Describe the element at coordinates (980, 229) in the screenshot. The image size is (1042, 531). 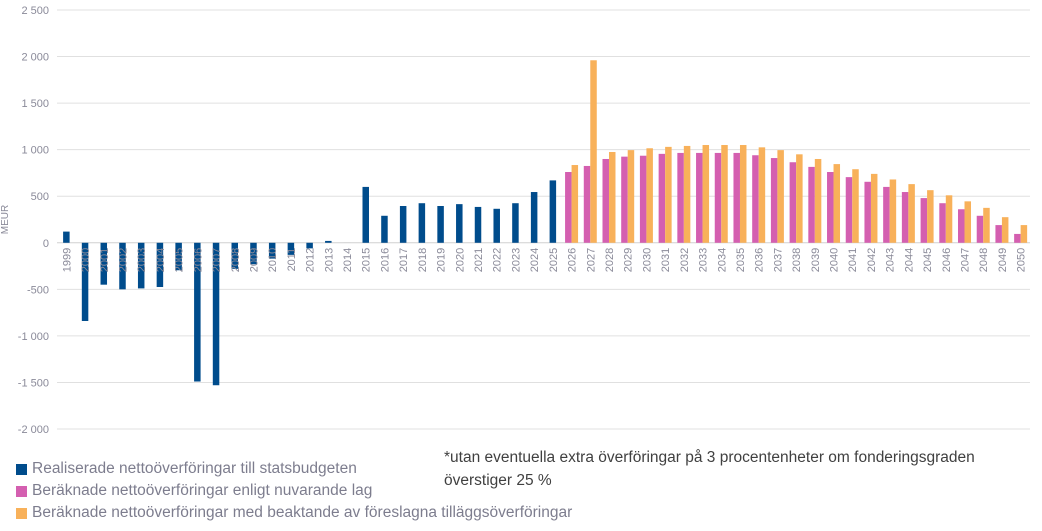
I see `bar-current-law-2048` at that location.